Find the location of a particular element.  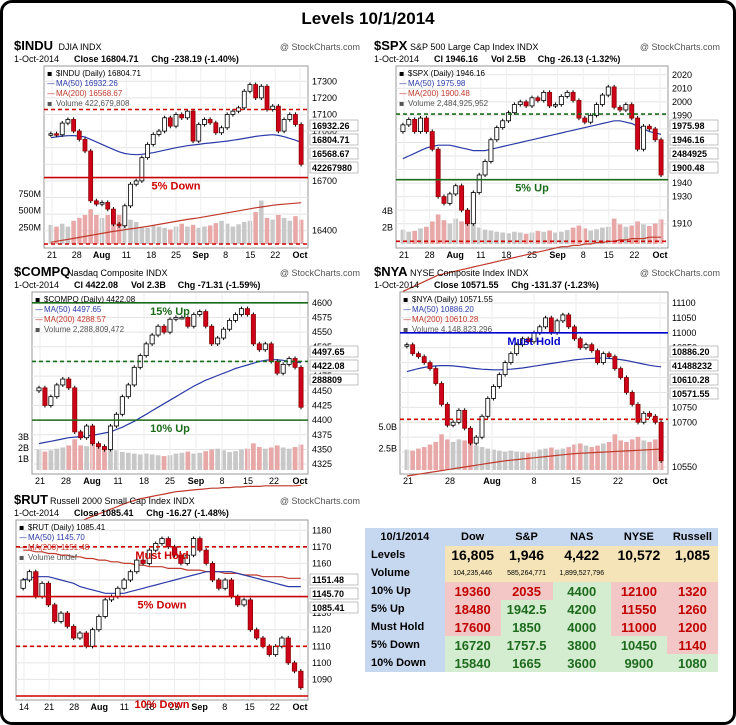

x-tick-label: 25 is located at coordinates (175, 707).